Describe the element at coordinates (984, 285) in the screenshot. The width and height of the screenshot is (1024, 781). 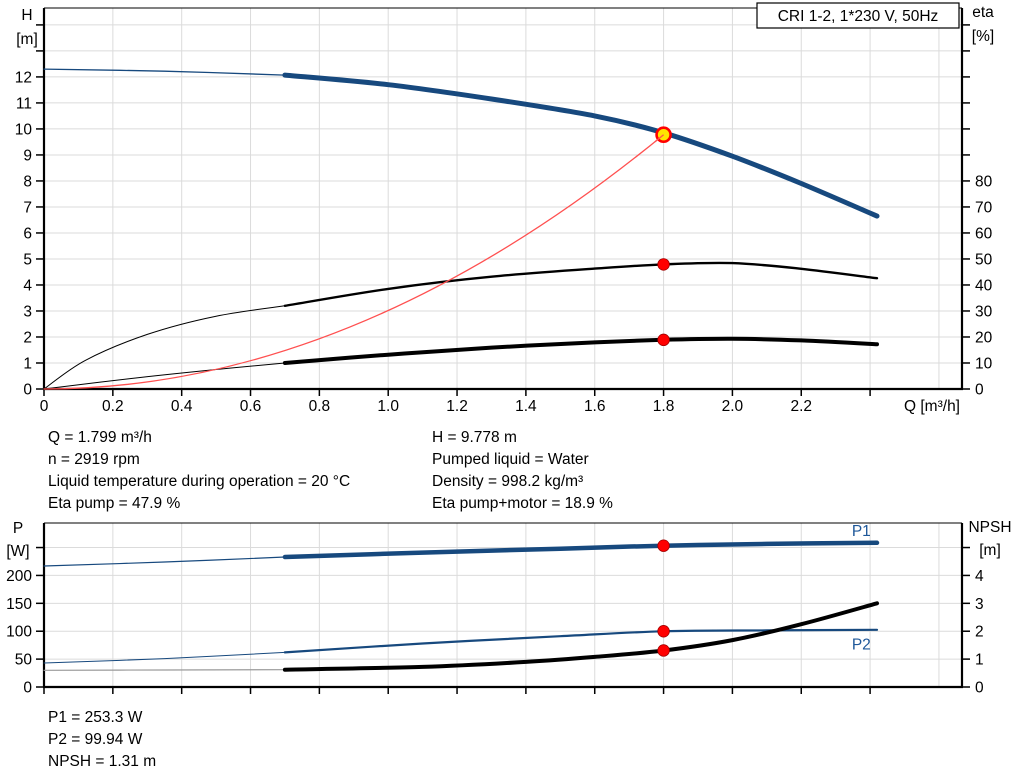
I see `right-axis-tick-label: 40` at that location.